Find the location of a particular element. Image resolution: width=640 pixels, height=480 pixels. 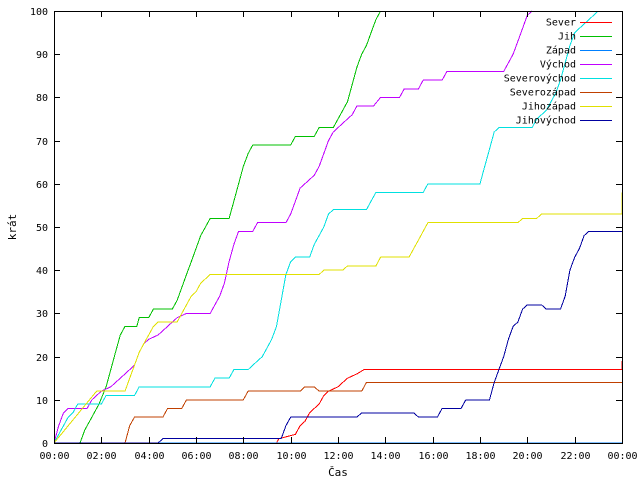

x-tick-label: 22:00 is located at coordinates (575, 456).